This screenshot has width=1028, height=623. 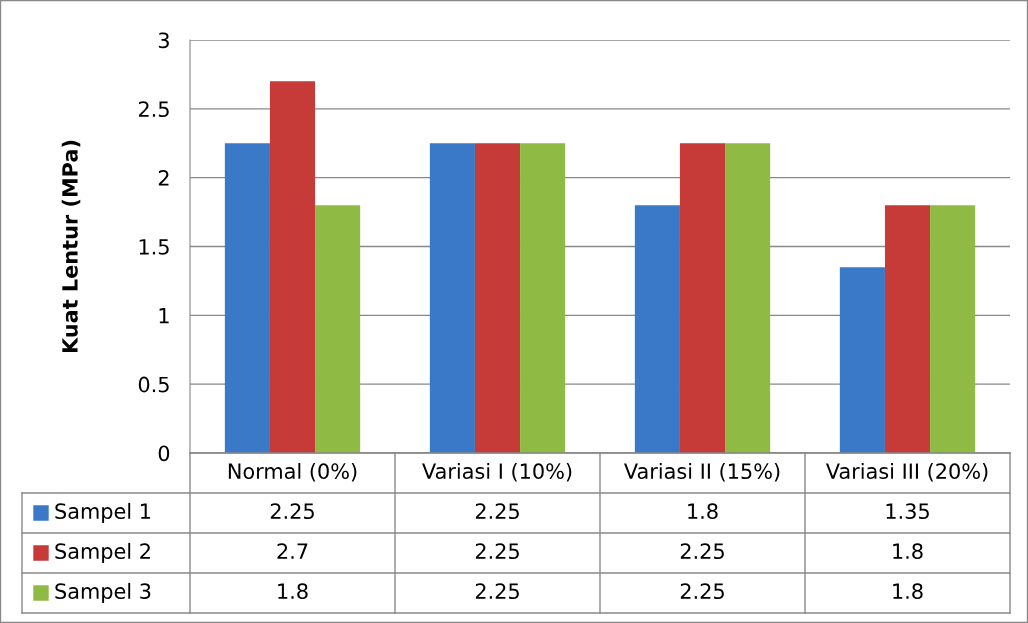 I want to click on legend-label: Sampel 3, so click(x=103, y=593).